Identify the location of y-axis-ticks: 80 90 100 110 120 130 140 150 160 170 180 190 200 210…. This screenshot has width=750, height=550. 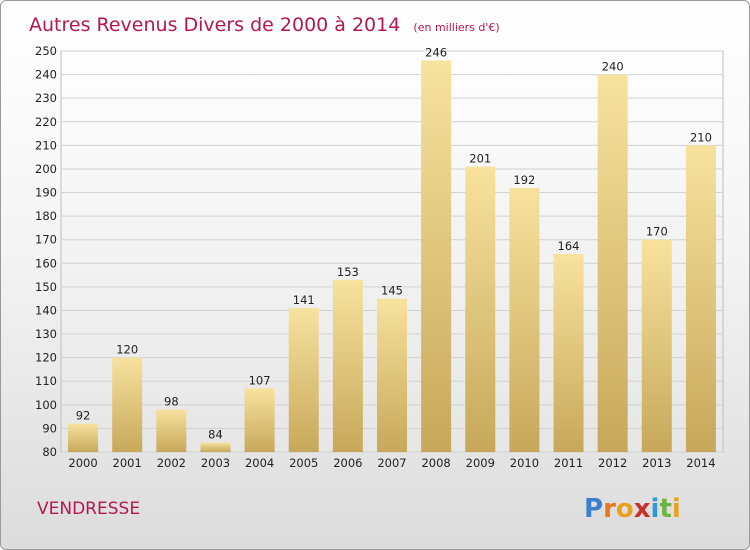
(46, 251).